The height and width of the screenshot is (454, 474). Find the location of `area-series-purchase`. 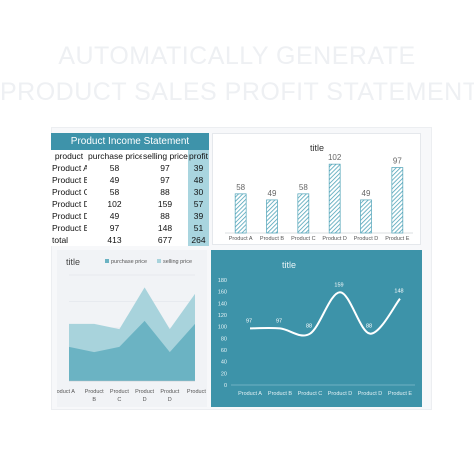

area-series-purchase is located at coordinates (132, 350).